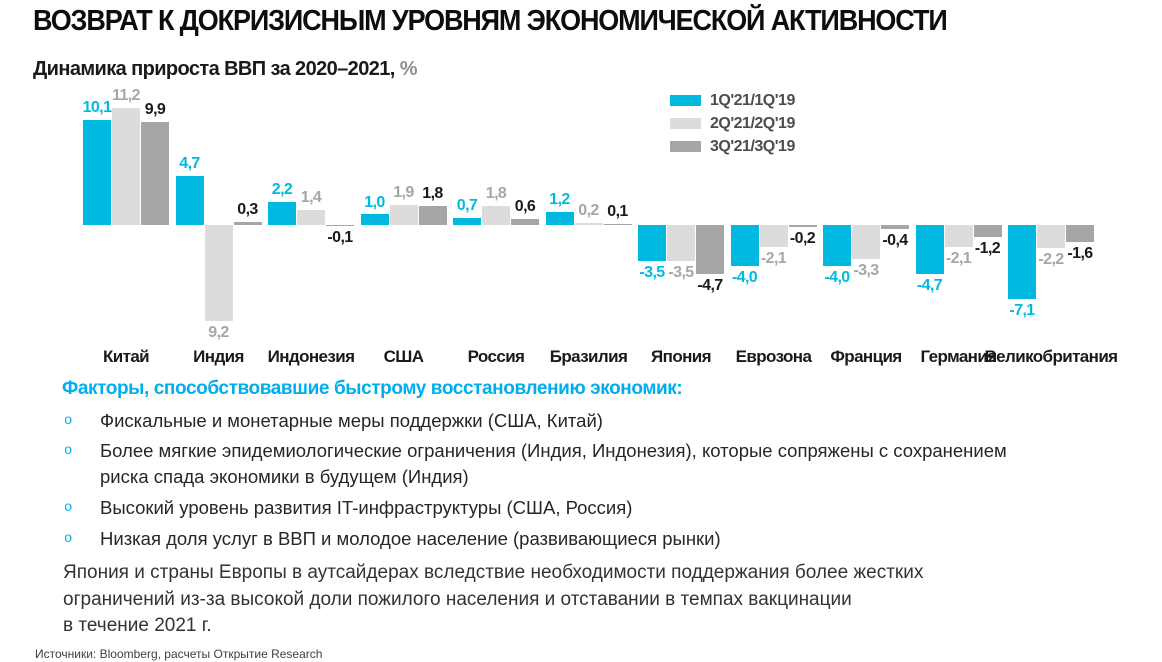 This screenshot has height=662, width=1162. I want to click on category-label: Бразилия, so click(588, 356).